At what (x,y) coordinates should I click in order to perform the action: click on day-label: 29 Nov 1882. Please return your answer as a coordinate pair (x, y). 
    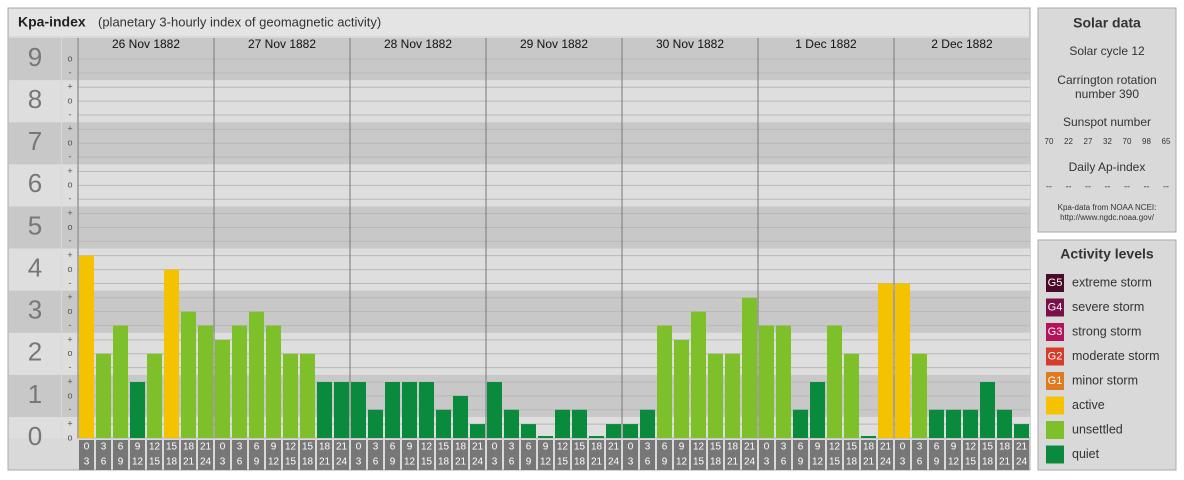
    Looking at the image, I should click on (554, 44).